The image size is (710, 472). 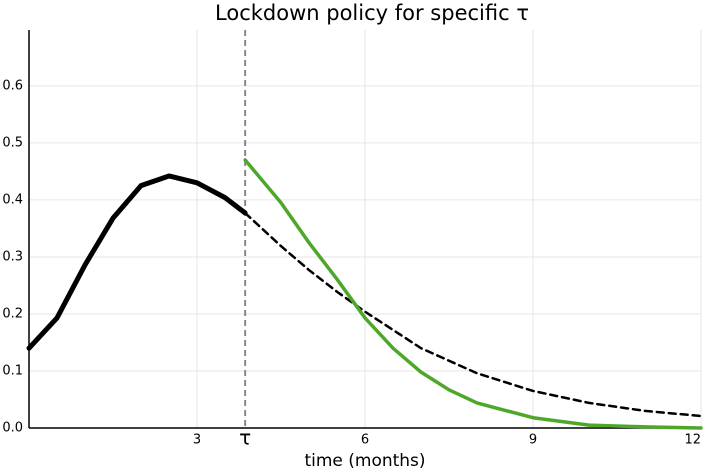 I want to click on y-tick-label: 0.6, so click(x=12, y=85).